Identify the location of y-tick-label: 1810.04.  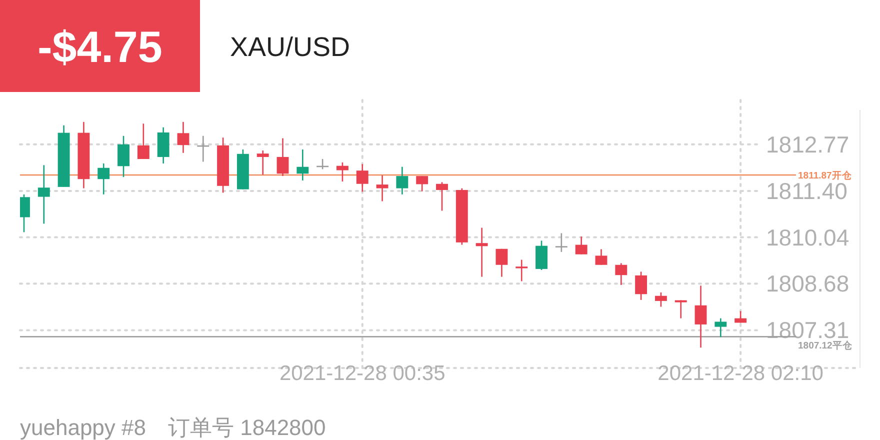
(808, 237).